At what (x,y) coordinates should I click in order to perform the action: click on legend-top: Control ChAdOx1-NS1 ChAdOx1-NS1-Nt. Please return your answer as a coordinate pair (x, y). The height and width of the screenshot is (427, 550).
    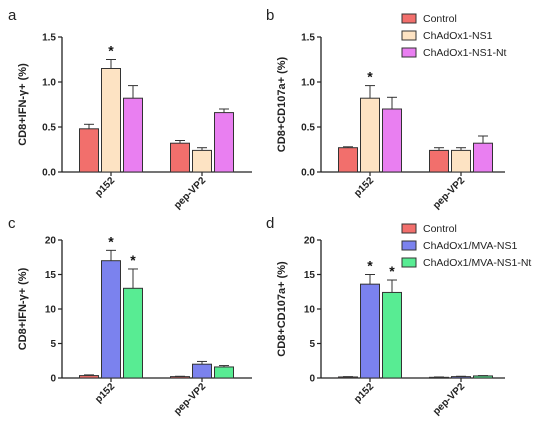
    Looking at the image, I should click on (454, 36).